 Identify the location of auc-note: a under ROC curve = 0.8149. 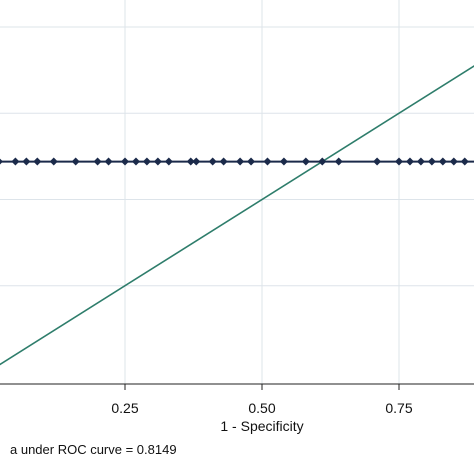
(93, 449).